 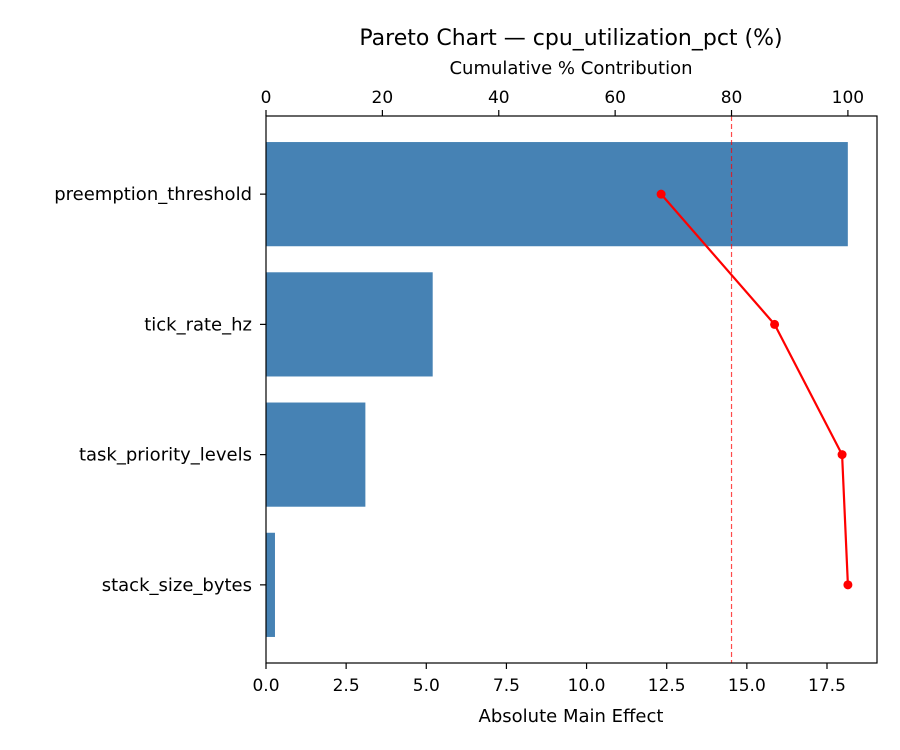 What do you see at coordinates (571, 716) in the screenshot?
I see `bottom-axis-label: Absolute Main Effect` at bounding box center [571, 716].